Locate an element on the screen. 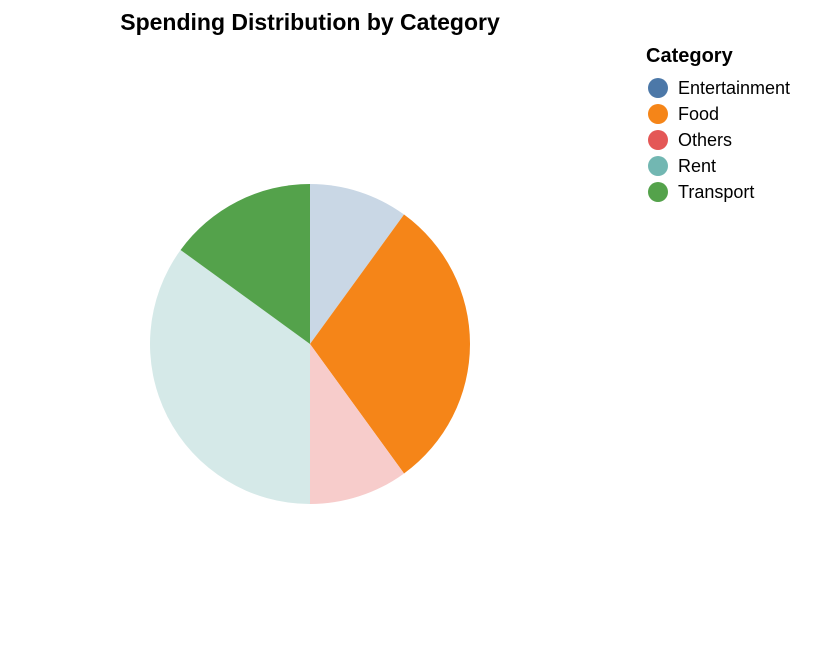 The height and width of the screenshot is (654, 814). pie-slice-rent is located at coordinates (229, 377).